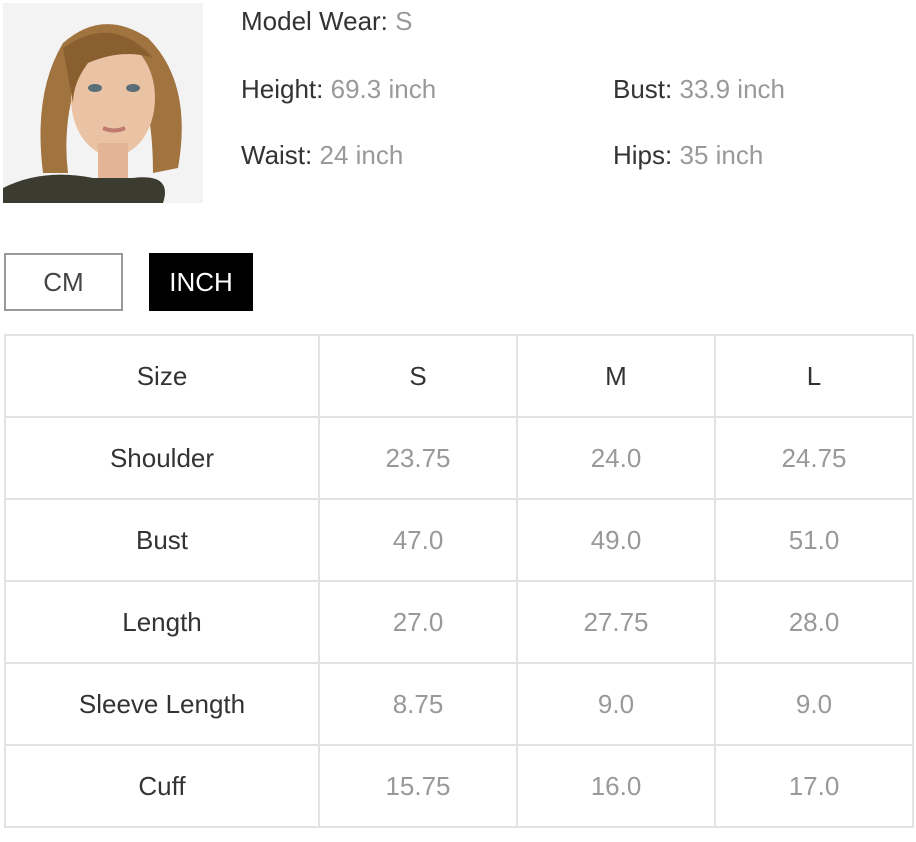 The height and width of the screenshot is (842, 916). Describe the element at coordinates (732, 89) in the screenshot. I see `model-bust-value: 33.9 inch` at that location.